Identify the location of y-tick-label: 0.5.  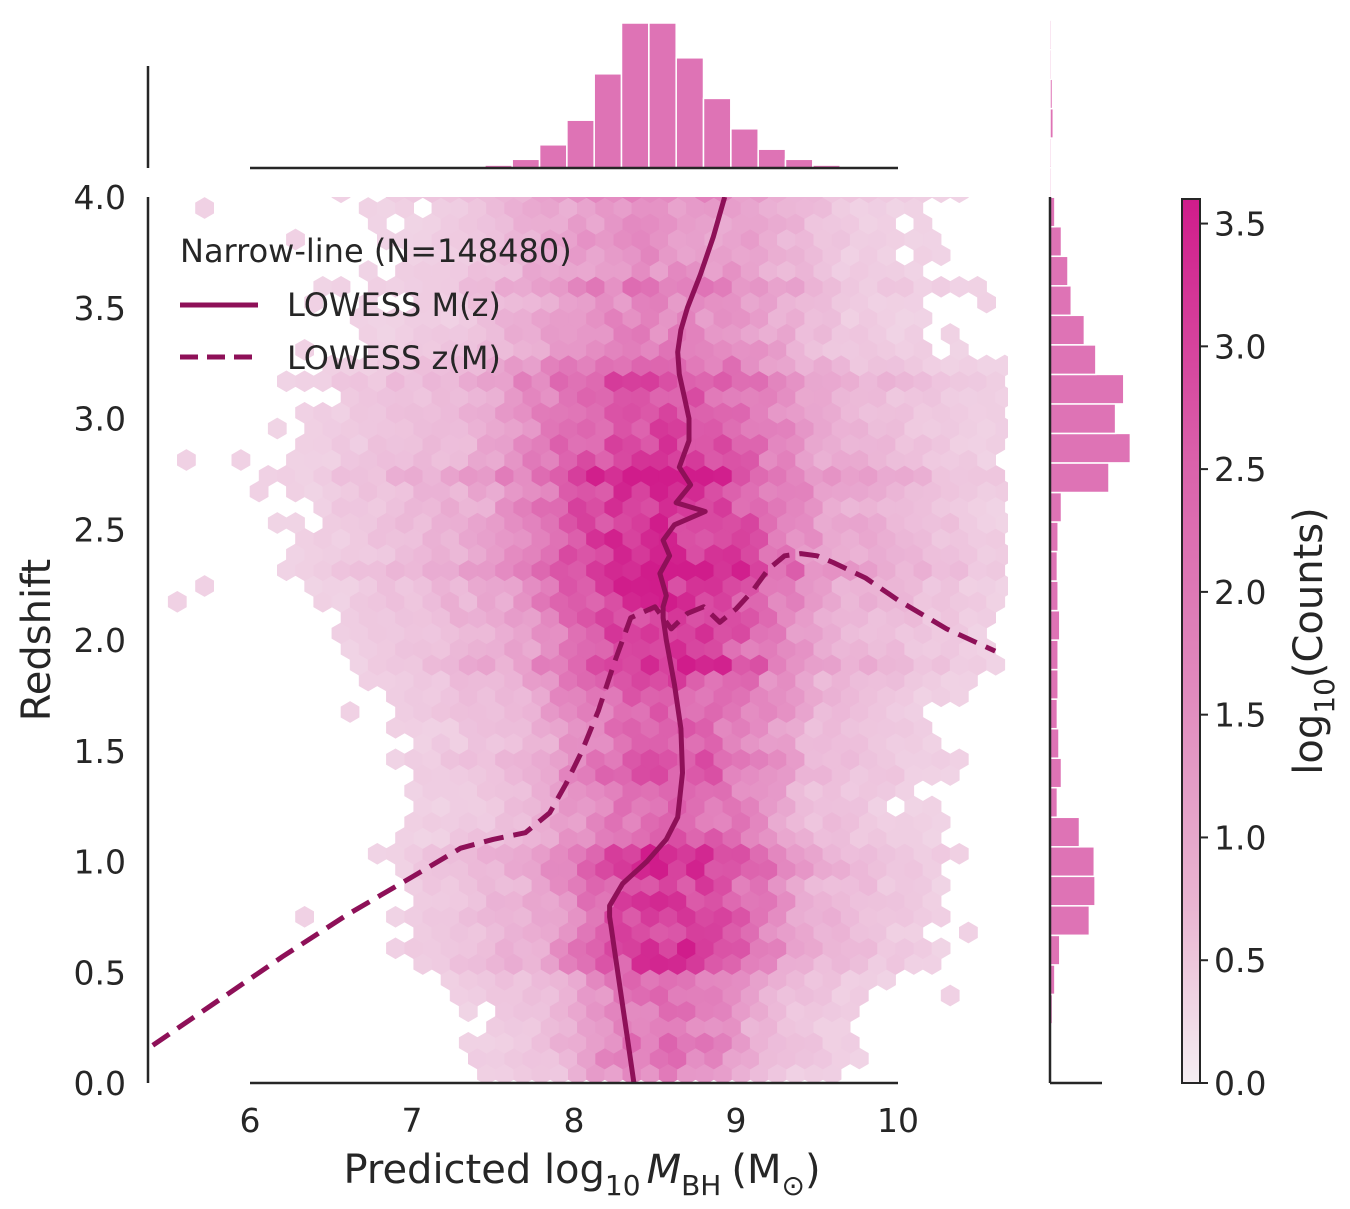
(100, 972).